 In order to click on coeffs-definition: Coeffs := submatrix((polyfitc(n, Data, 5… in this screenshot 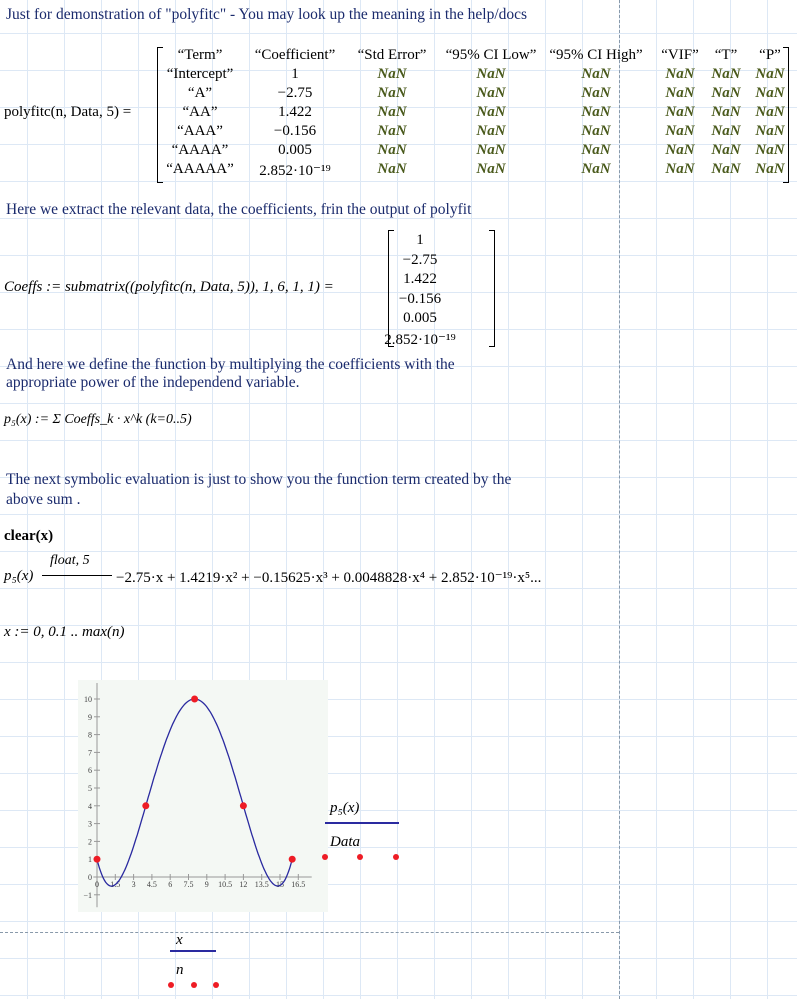, I will do `click(169, 287)`.